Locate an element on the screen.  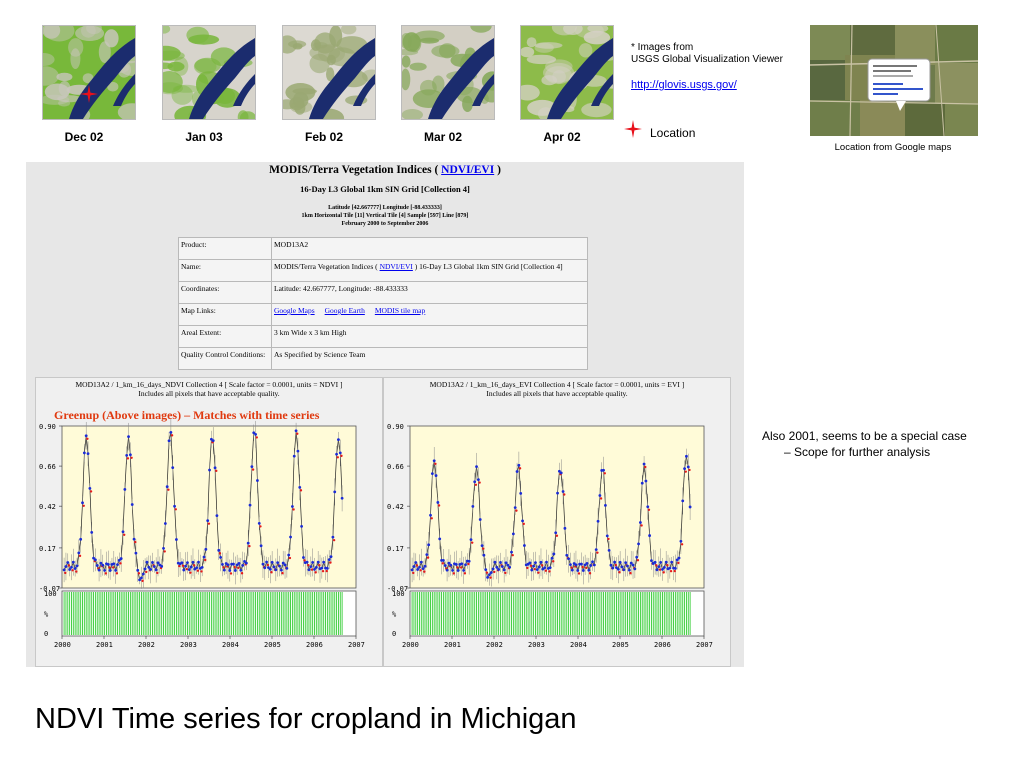
info-value: 3 km Wide x 3 km High is located at coordinates (429, 336).